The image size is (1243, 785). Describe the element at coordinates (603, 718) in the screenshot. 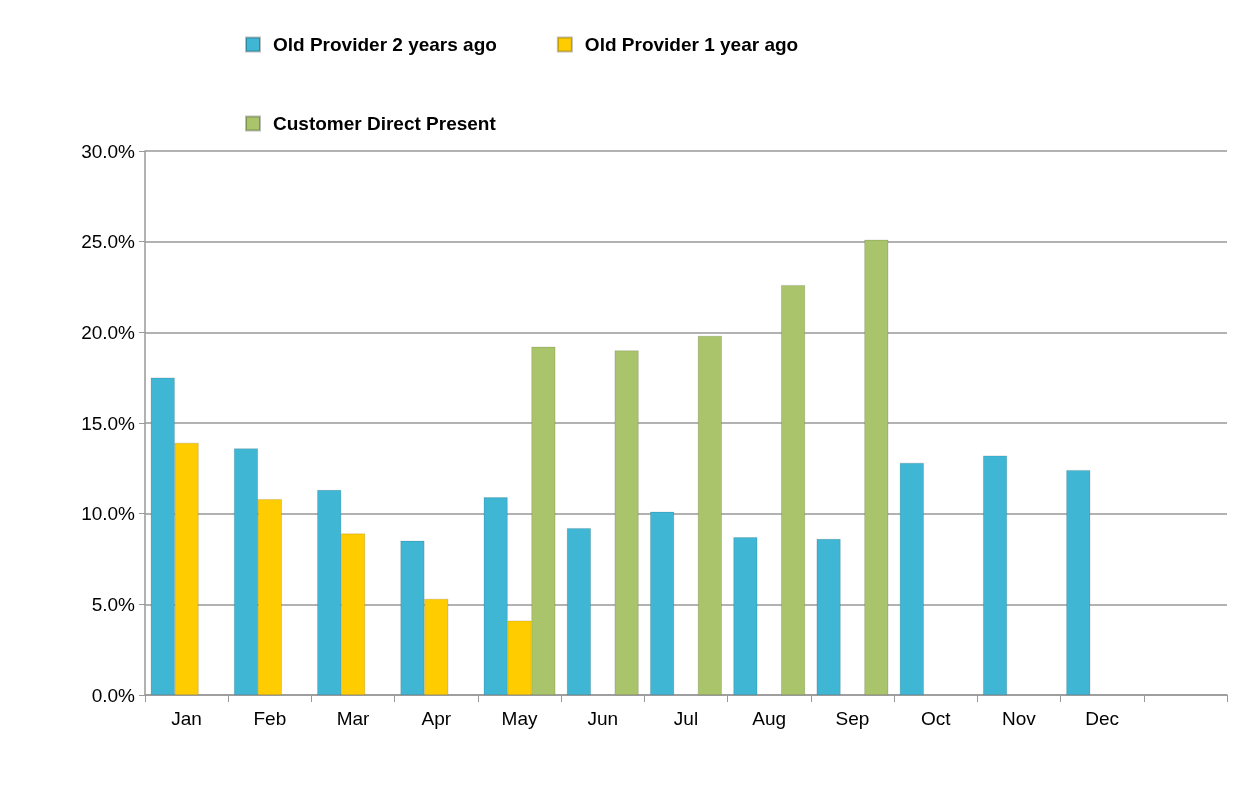

I see `x-tick-label: Jun` at that location.